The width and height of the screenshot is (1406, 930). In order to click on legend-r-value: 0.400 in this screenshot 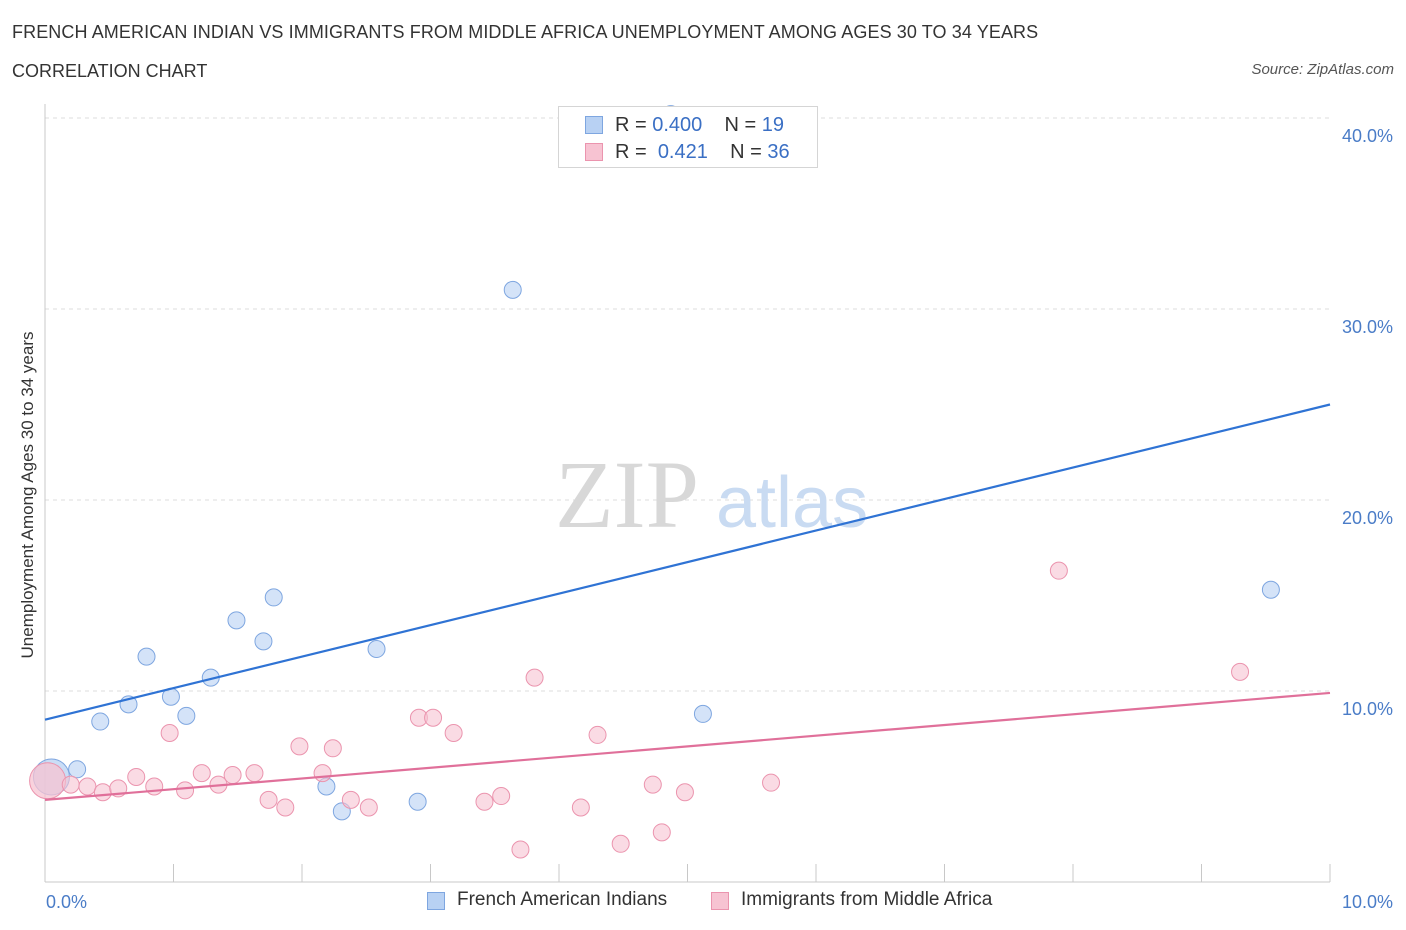, I will do `click(677, 125)`.